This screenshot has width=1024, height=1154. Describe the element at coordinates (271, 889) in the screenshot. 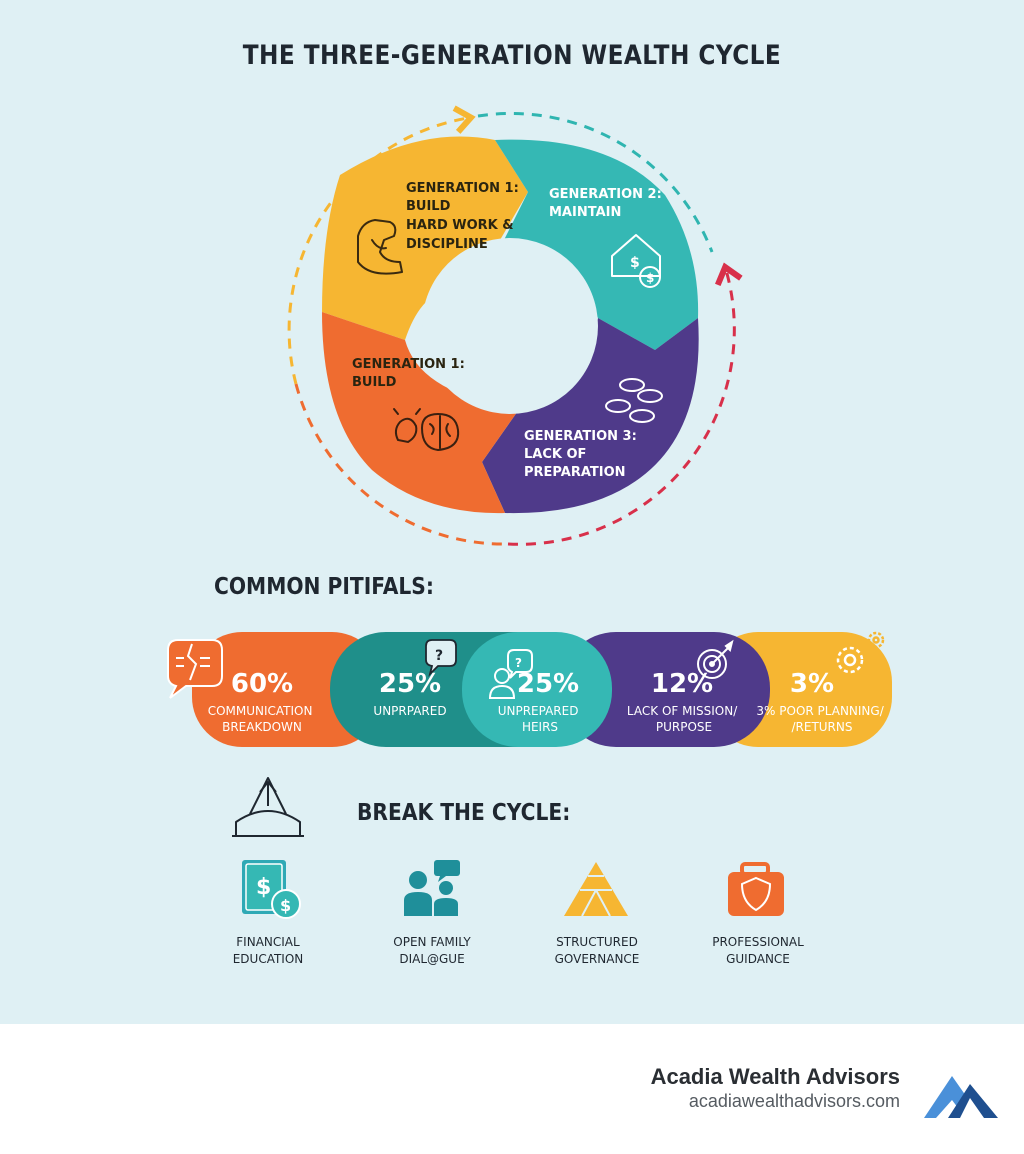

I see `book-dollar-icon: $ $` at that location.